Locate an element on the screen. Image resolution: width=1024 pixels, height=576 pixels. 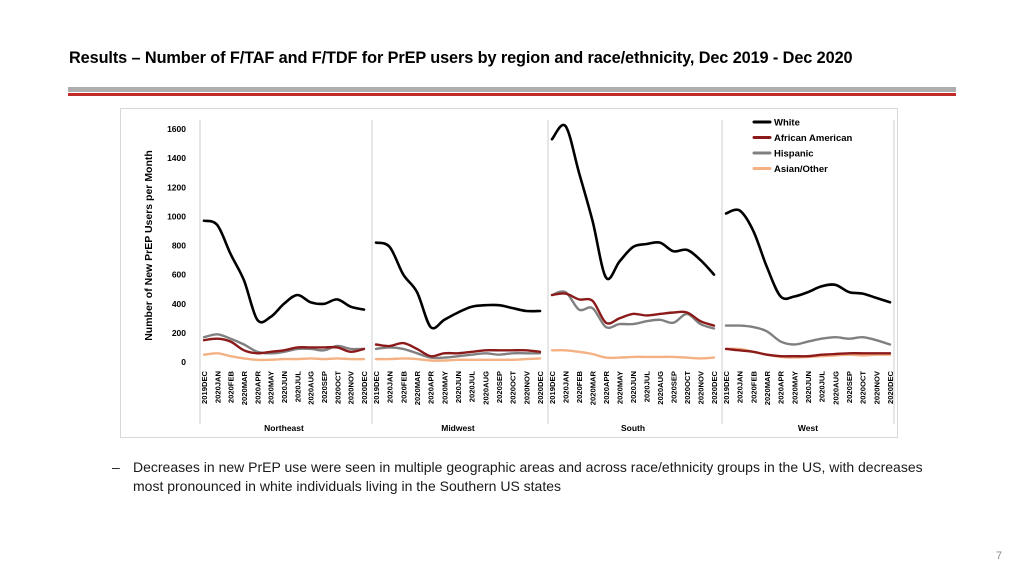
region-label-south: South is located at coordinates (633, 428).